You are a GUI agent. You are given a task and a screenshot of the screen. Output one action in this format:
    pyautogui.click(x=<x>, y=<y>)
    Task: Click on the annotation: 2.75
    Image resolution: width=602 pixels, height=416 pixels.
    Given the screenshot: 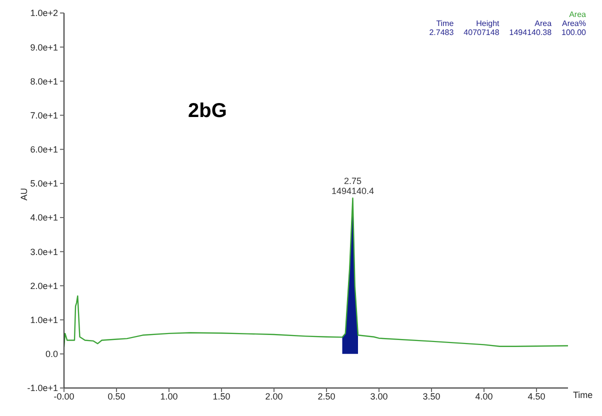 What is the action you would take?
    pyautogui.click(x=353, y=181)
    